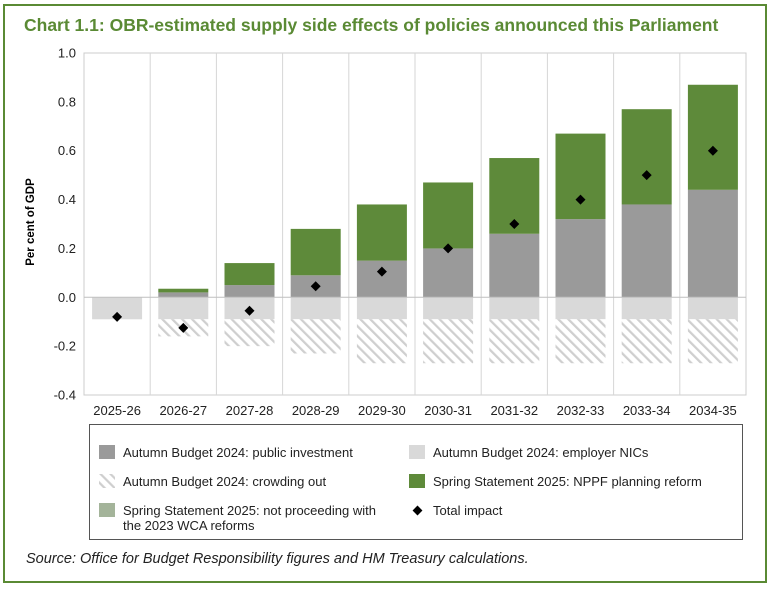  I want to click on bar-segment-2033-34-s0, so click(646, 251).